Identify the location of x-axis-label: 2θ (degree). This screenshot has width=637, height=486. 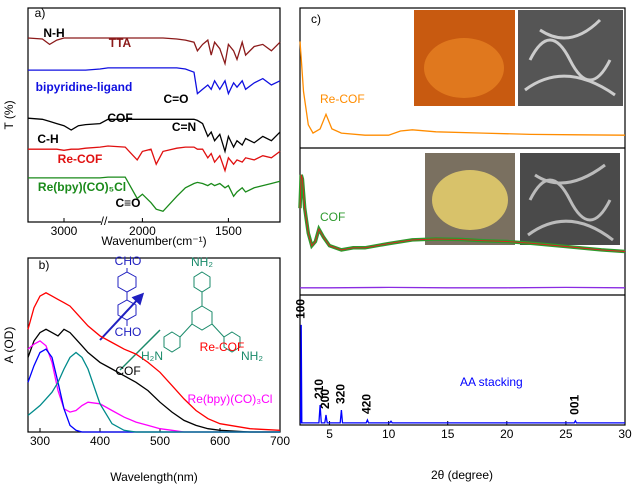
(462, 475).